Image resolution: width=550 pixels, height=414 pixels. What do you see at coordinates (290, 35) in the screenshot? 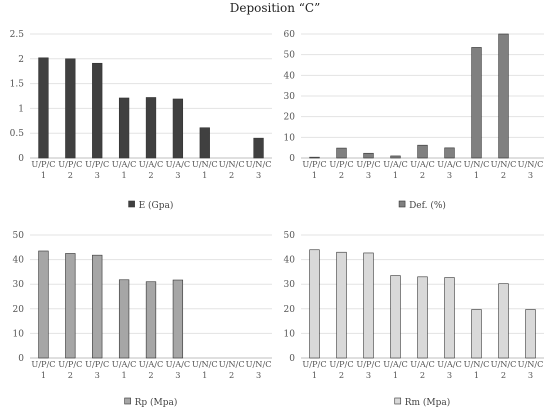
I see `y-tick-label: 60` at bounding box center [290, 35].